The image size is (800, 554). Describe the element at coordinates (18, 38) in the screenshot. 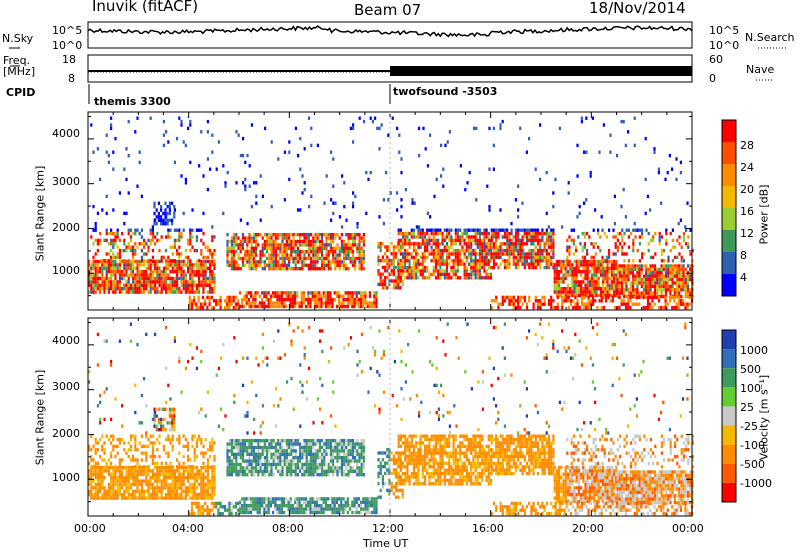

I see `nsky-label: N.Sky` at that location.